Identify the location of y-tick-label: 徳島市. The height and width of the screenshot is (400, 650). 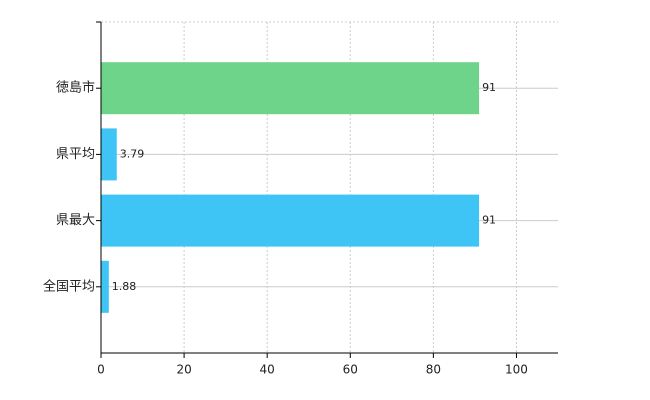
(75, 88).